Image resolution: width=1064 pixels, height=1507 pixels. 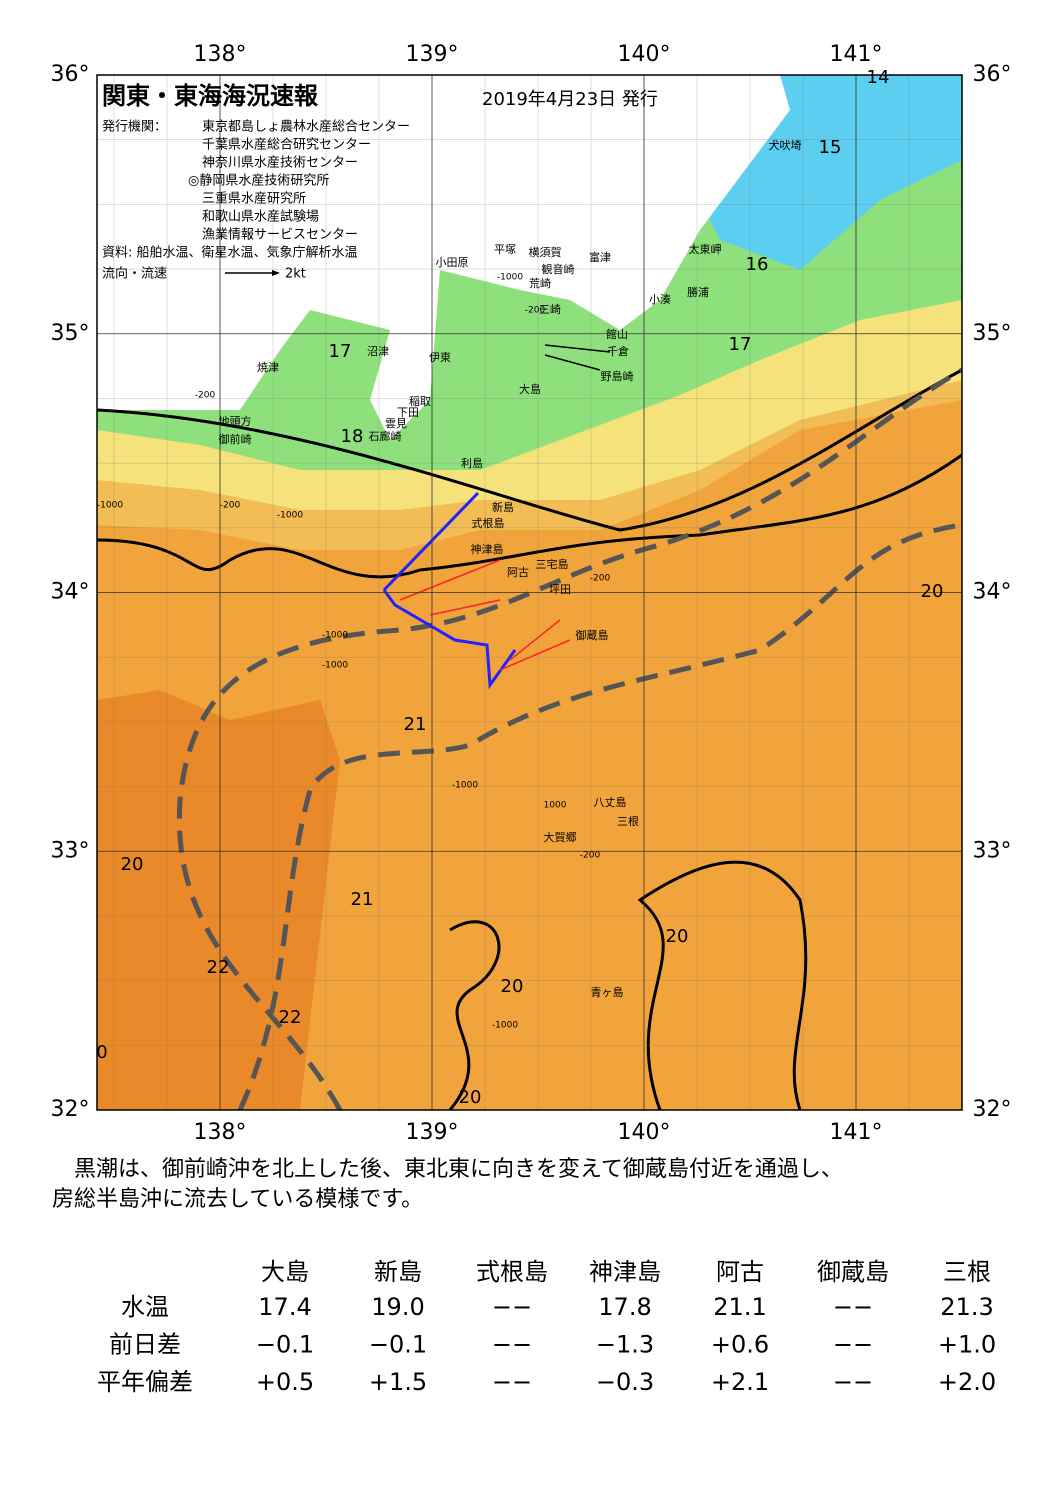 I want to click on flow-label: 流向・流速, so click(x=134, y=274).